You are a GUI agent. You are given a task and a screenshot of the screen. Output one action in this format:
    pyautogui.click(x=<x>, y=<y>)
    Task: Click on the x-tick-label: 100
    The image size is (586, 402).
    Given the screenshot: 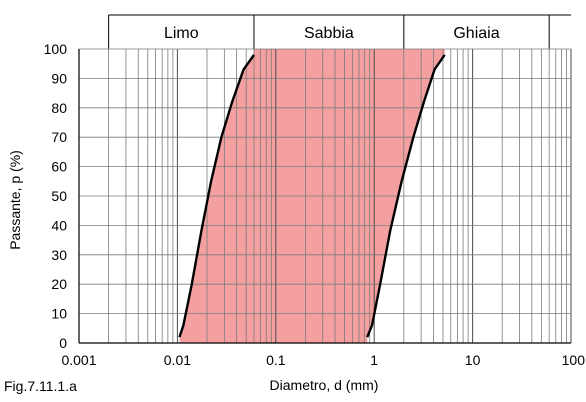 What is the action you would take?
    pyautogui.click(x=574, y=360)
    